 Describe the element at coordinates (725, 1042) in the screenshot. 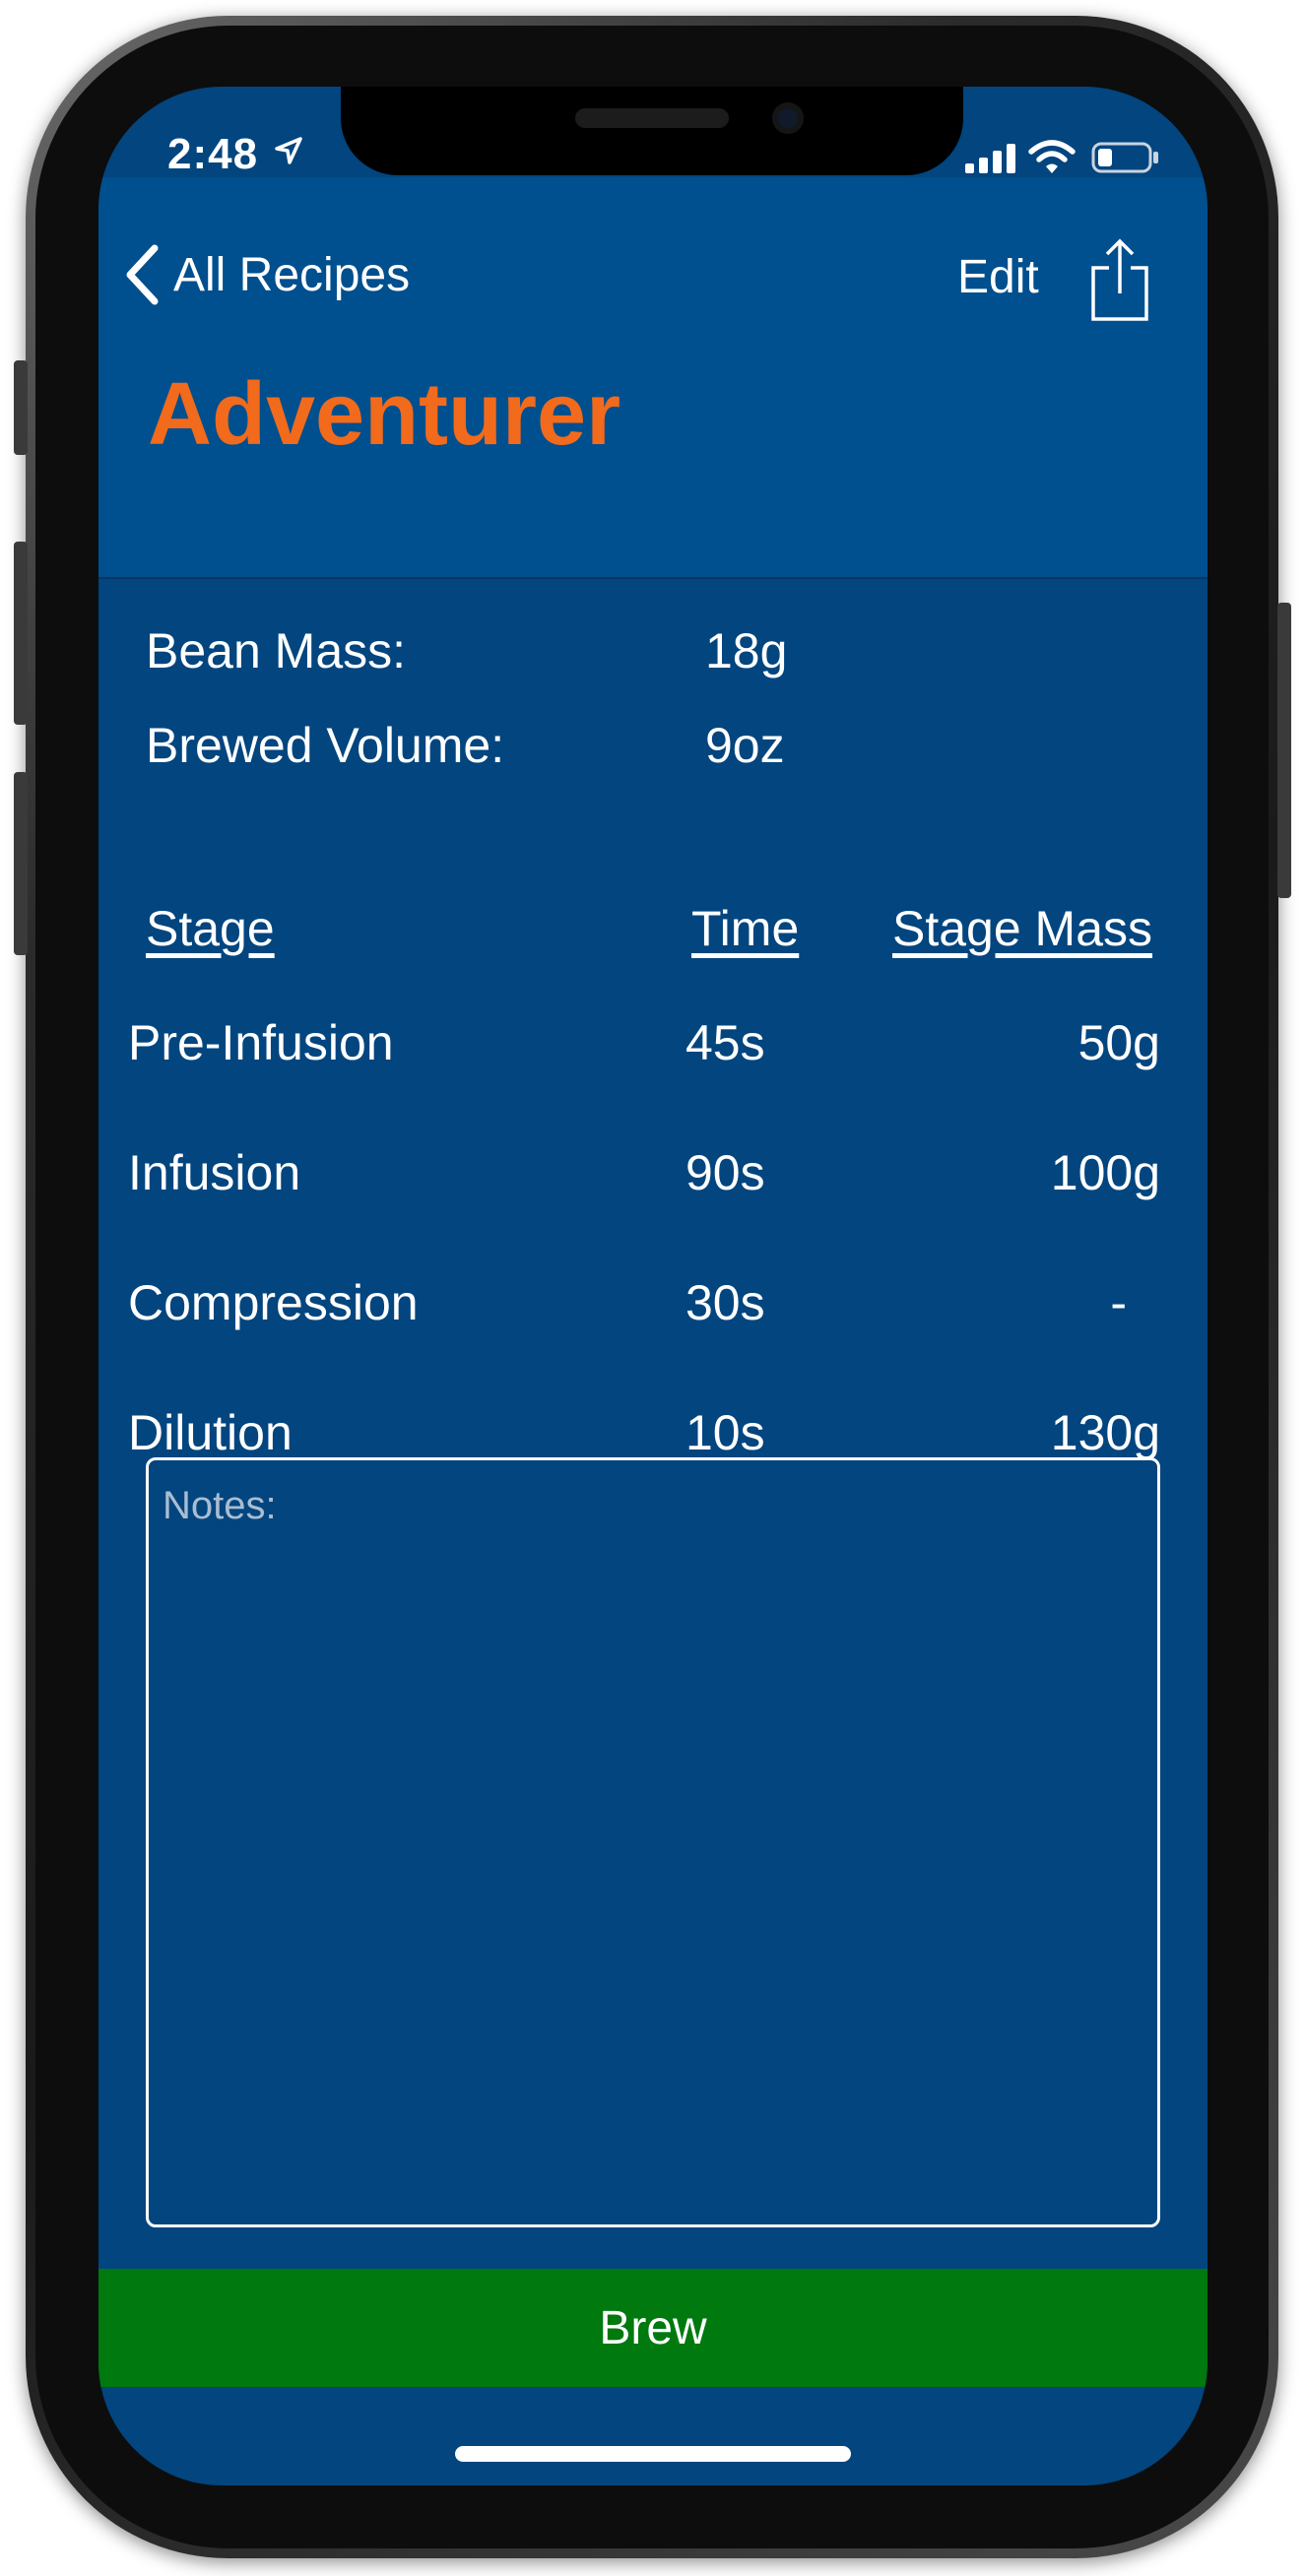

I see `stage-time: 45s` at that location.